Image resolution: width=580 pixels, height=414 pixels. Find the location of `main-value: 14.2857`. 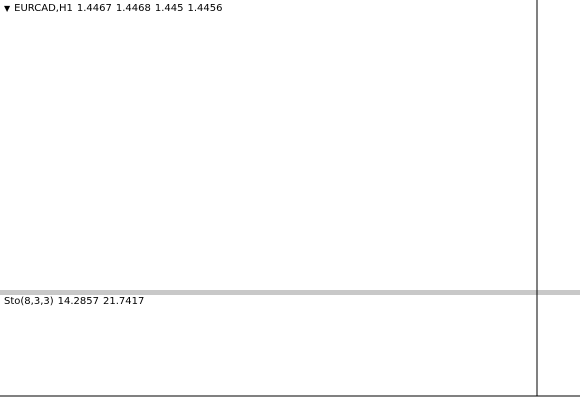

main-value: 14.2857 is located at coordinates (78, 301).